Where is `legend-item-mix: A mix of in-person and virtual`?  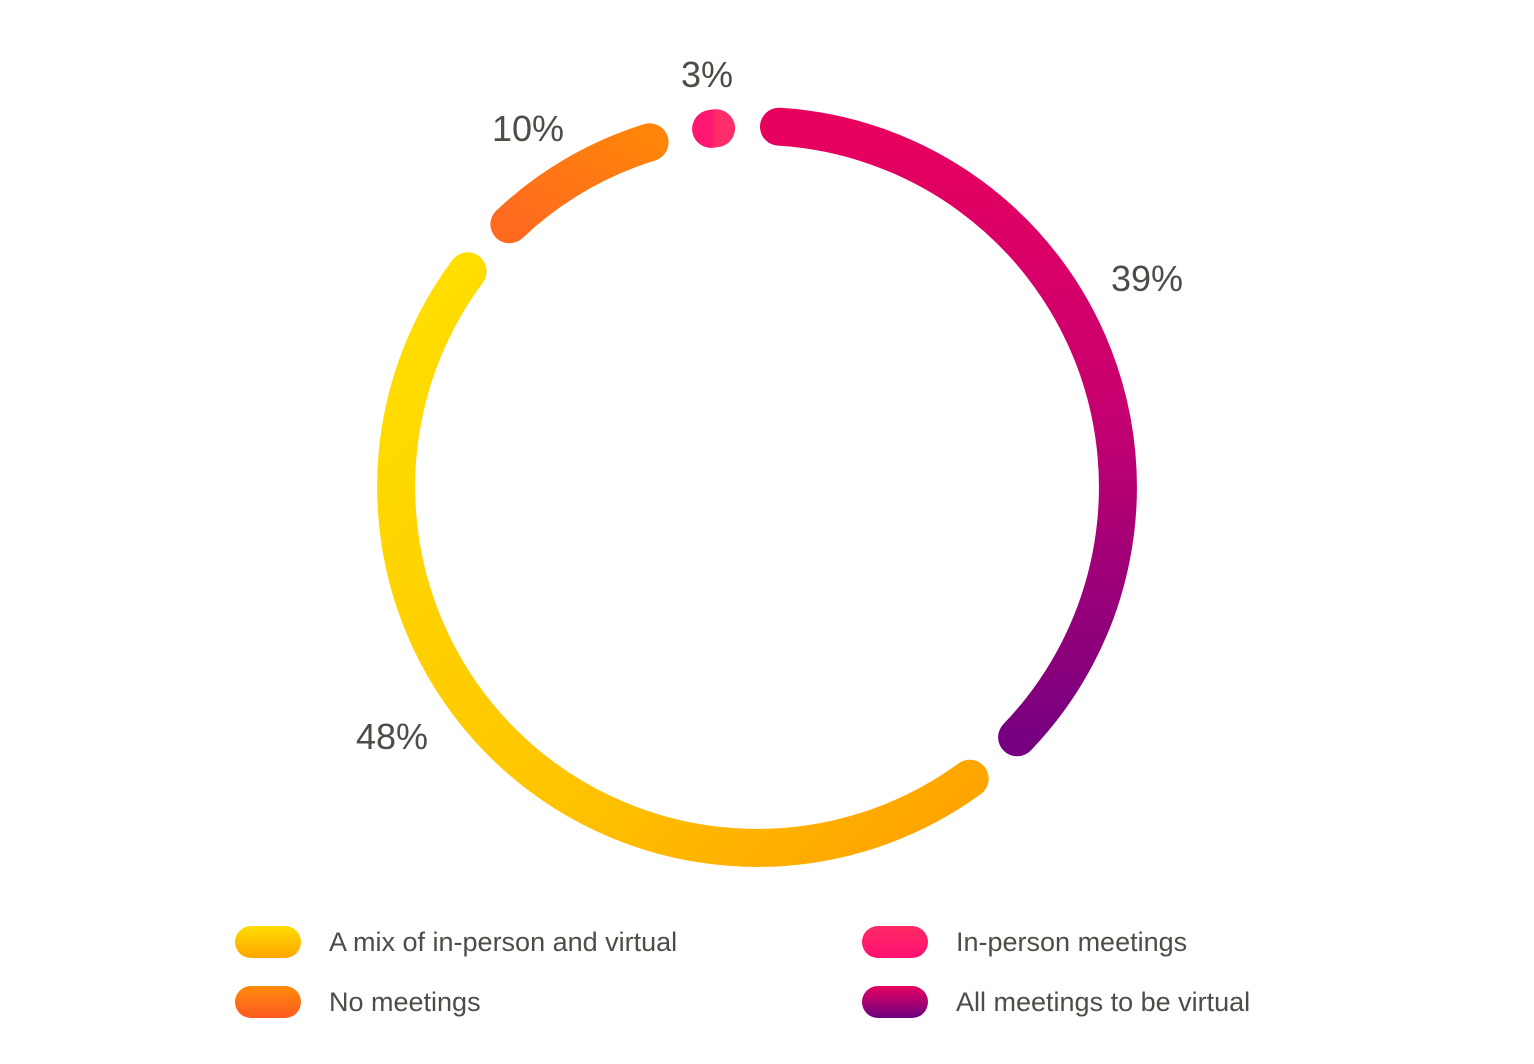
legend-item-mix: A mix of in-person and virtual is located at coordinates (456, 942).